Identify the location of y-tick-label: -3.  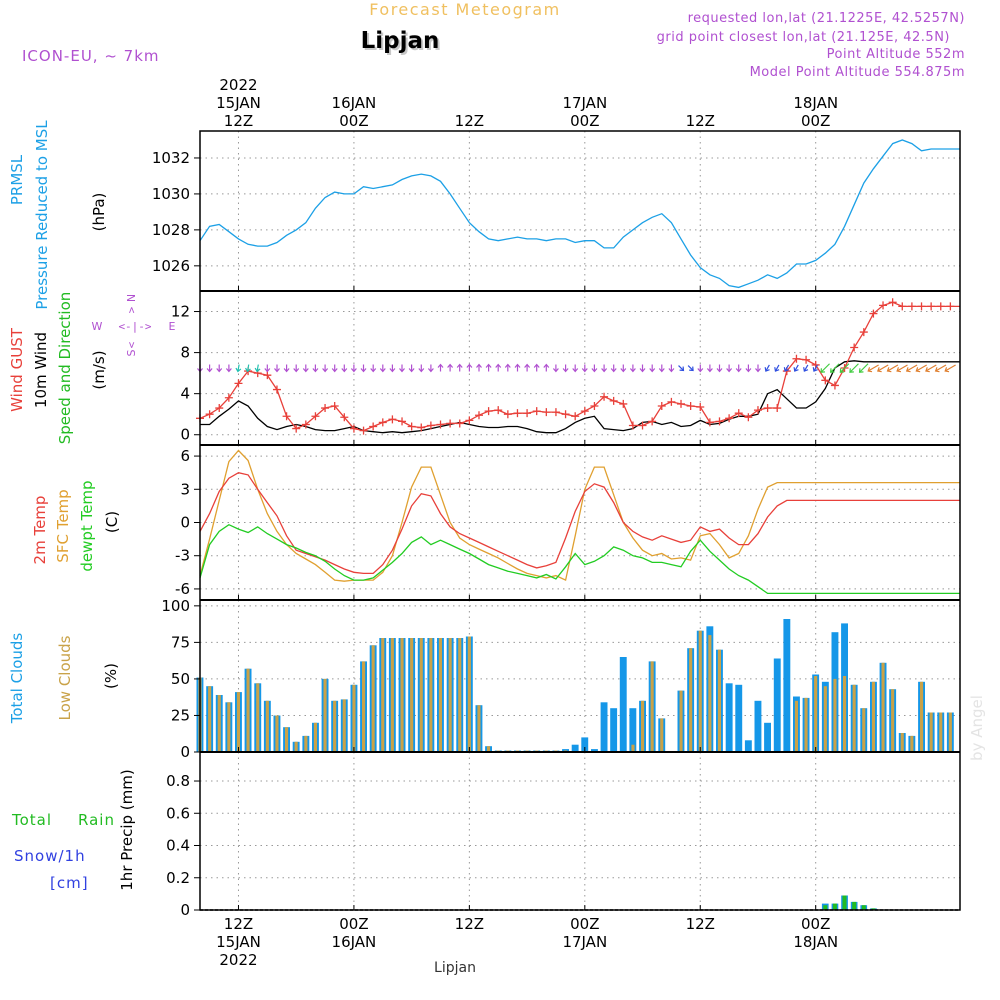
(182, 556).